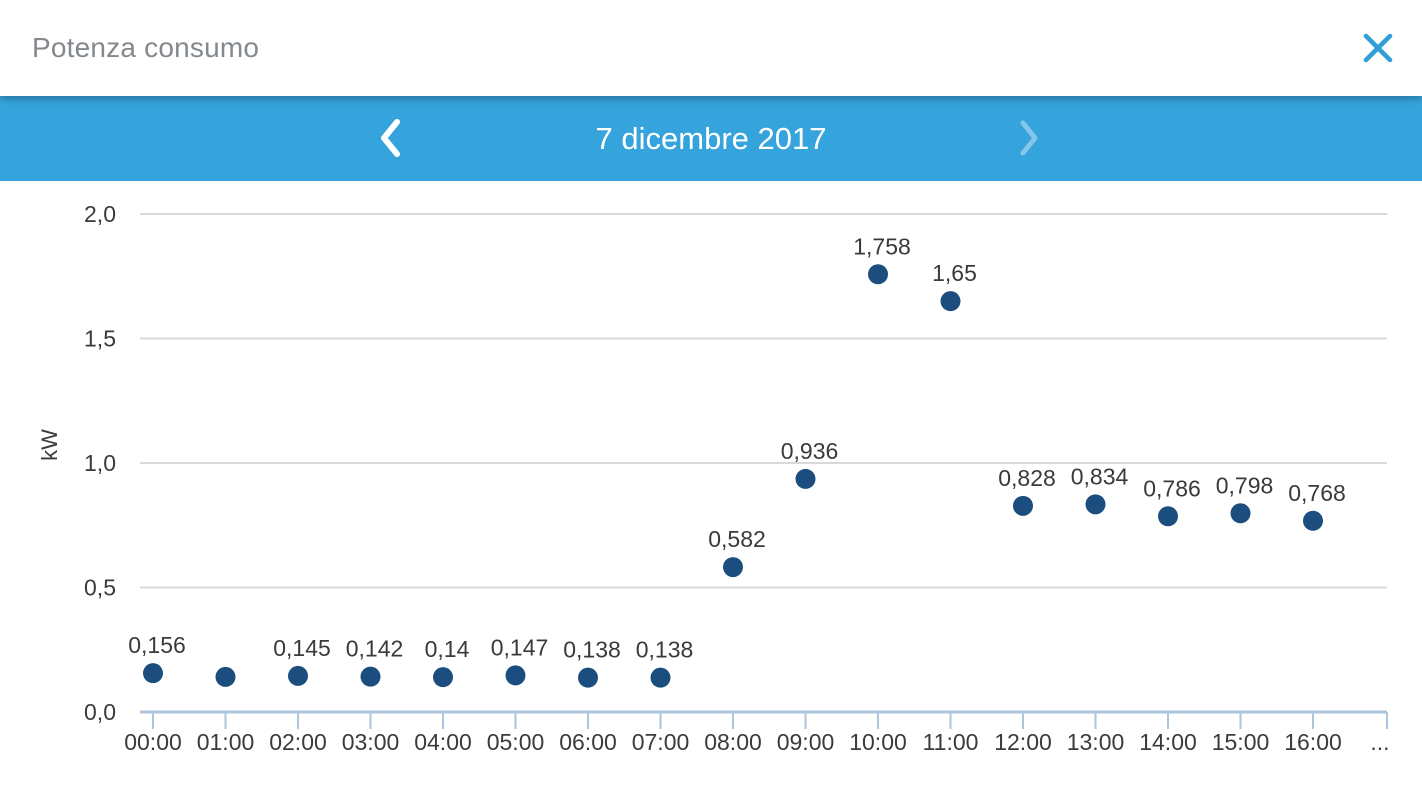 This screenshot has height=800, width=1422. I want to click on previous-day-button, so click(390, 138).